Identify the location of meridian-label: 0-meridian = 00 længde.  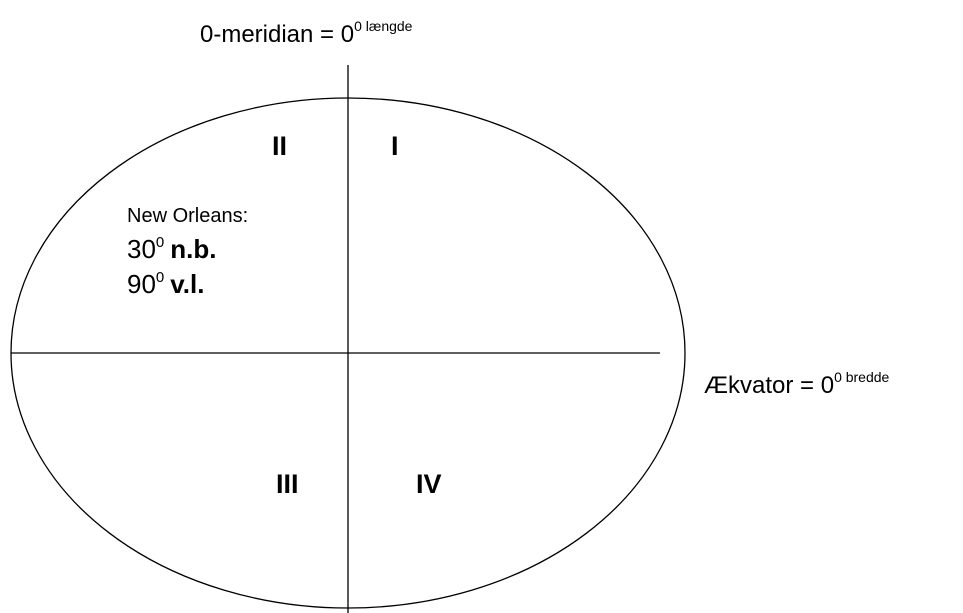
(306, 33).